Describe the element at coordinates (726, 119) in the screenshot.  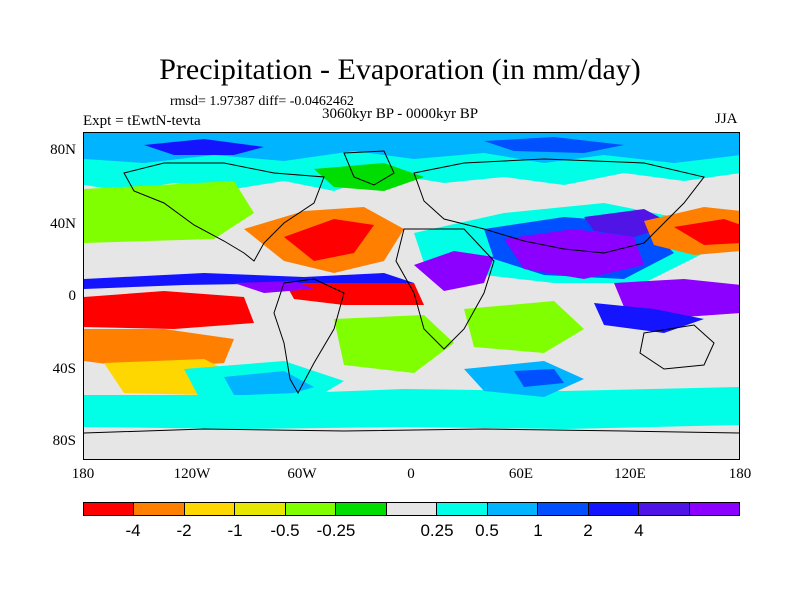
I see `season-label: JJA` at that location.